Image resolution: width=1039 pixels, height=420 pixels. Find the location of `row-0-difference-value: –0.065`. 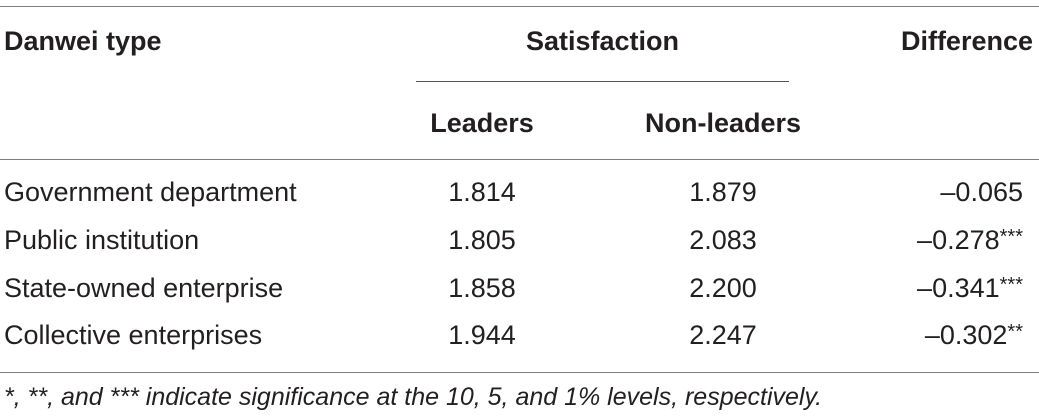

row-0-difference-value: –0.065 is located at coordinates (981, 192).